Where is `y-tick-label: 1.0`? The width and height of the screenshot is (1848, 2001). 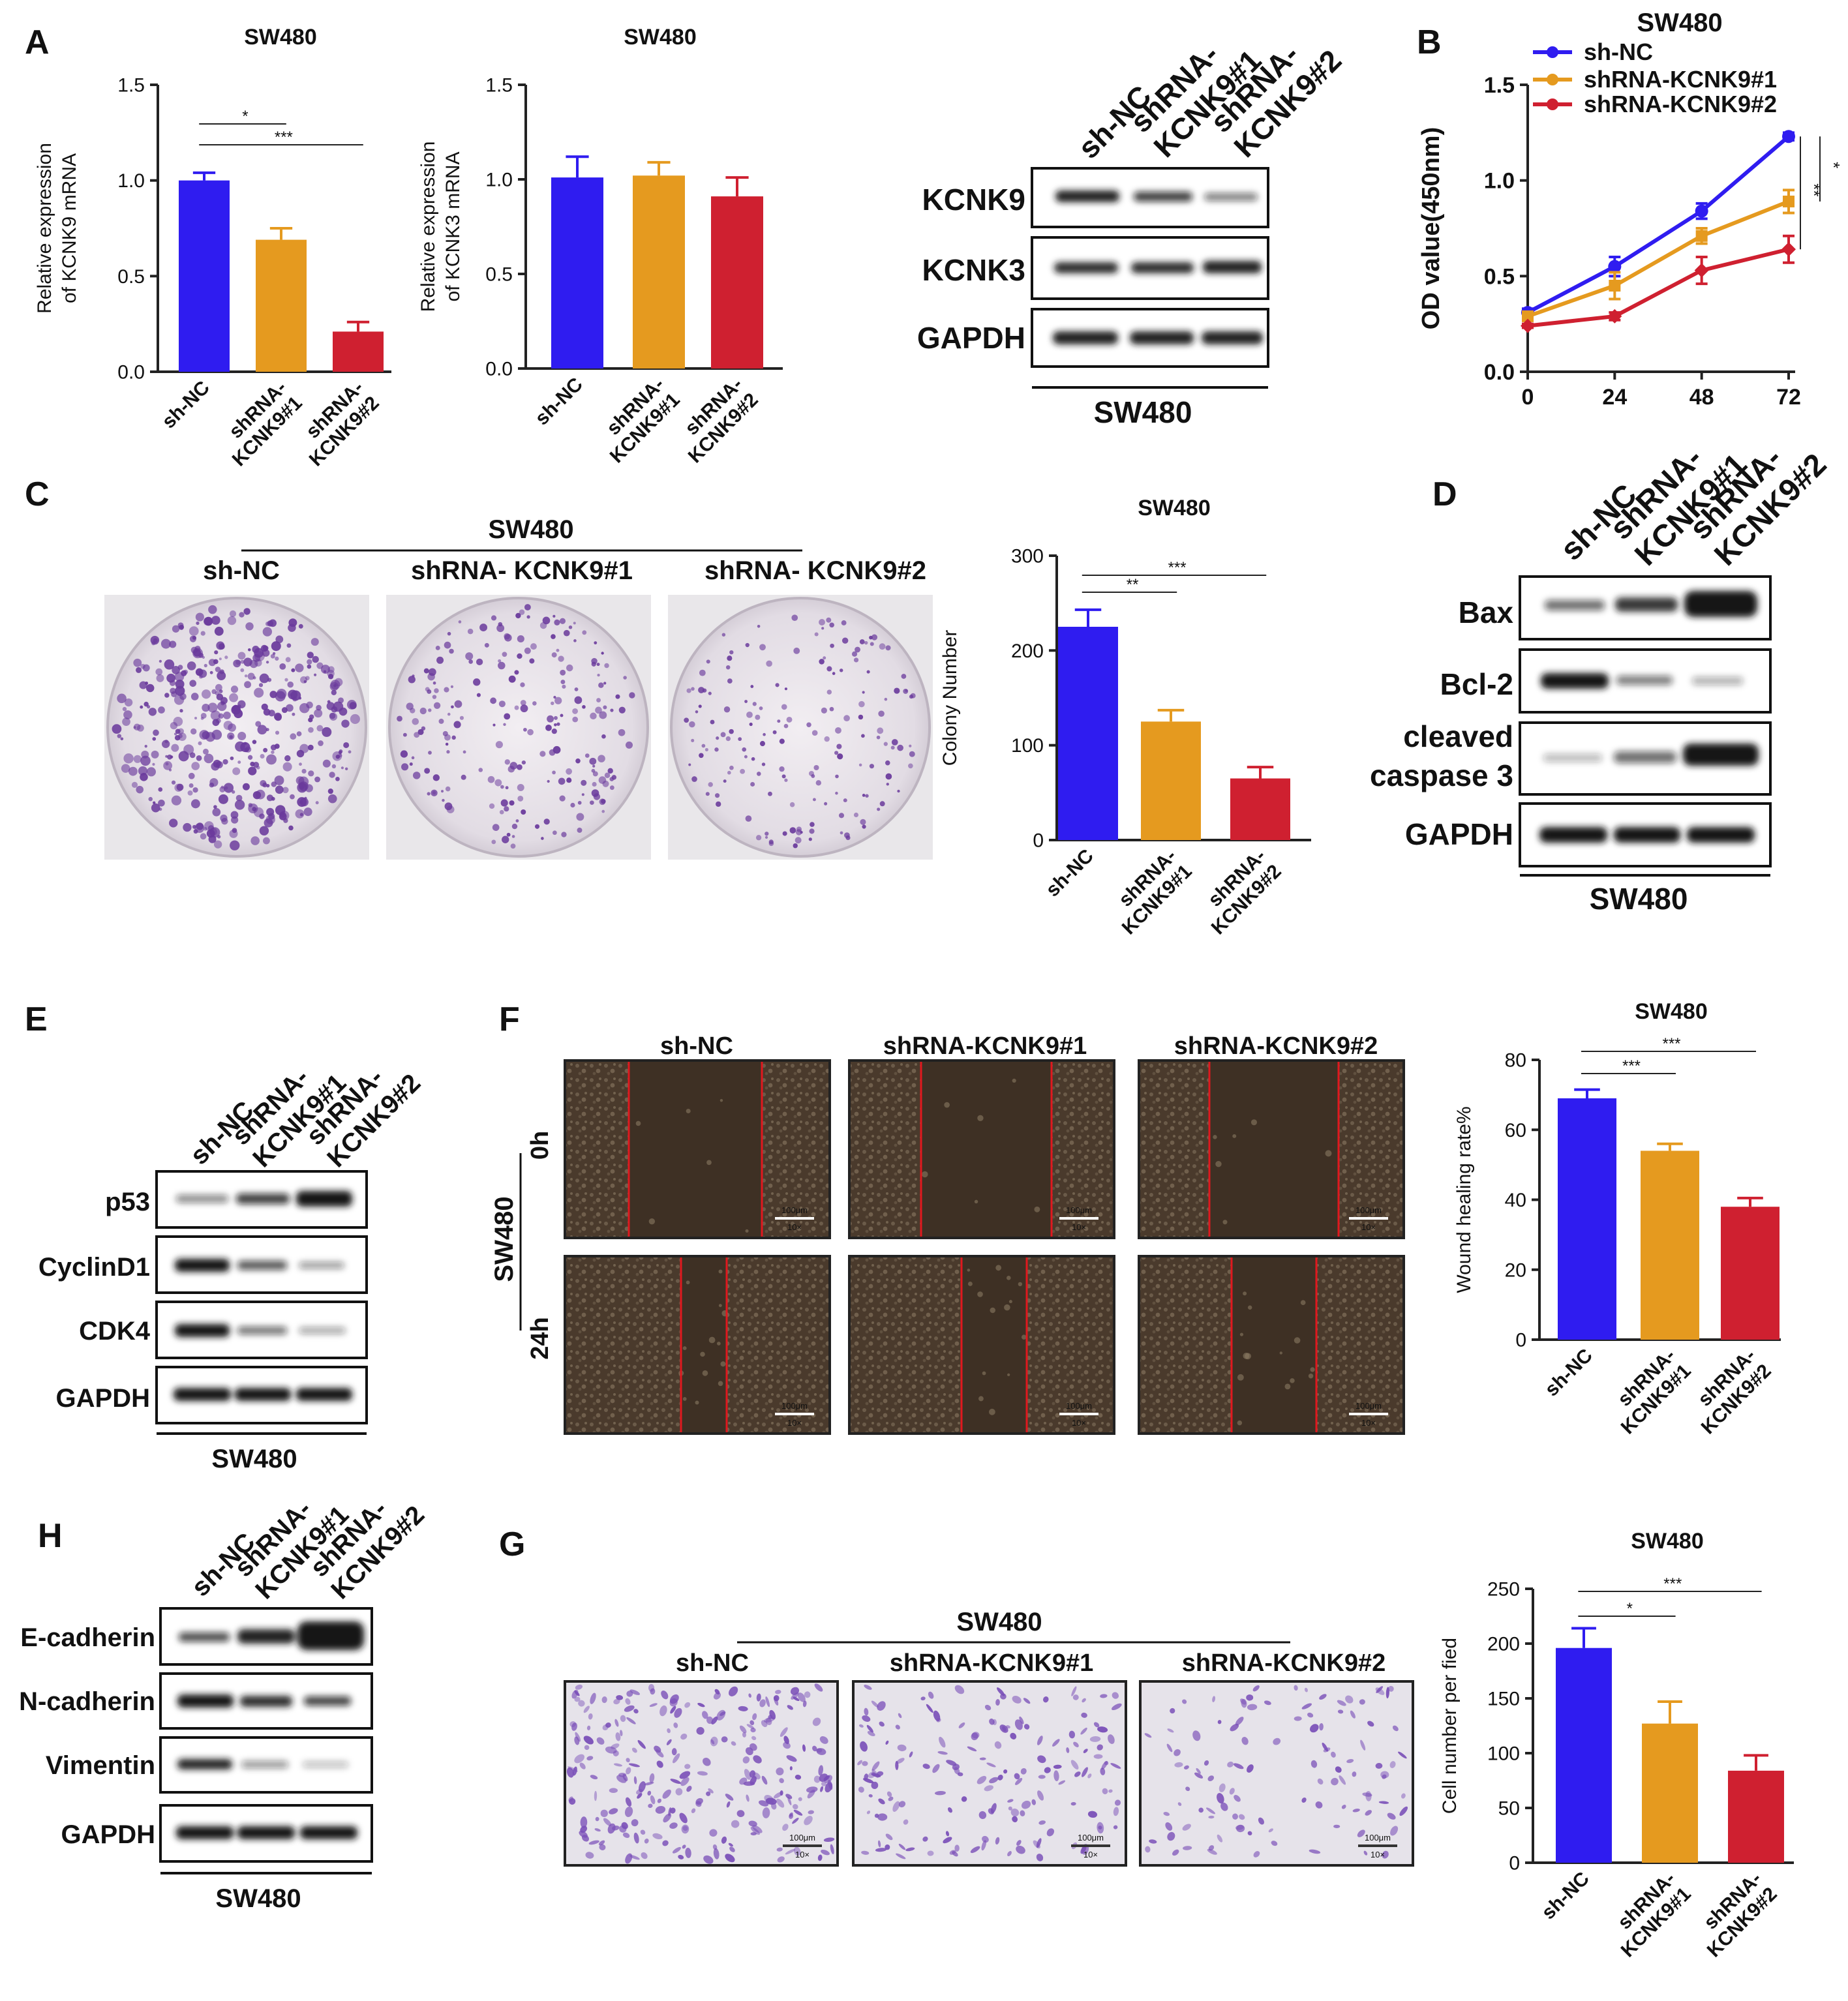 y-tick-label: 1.0 is located at coordinates (1499, 181).